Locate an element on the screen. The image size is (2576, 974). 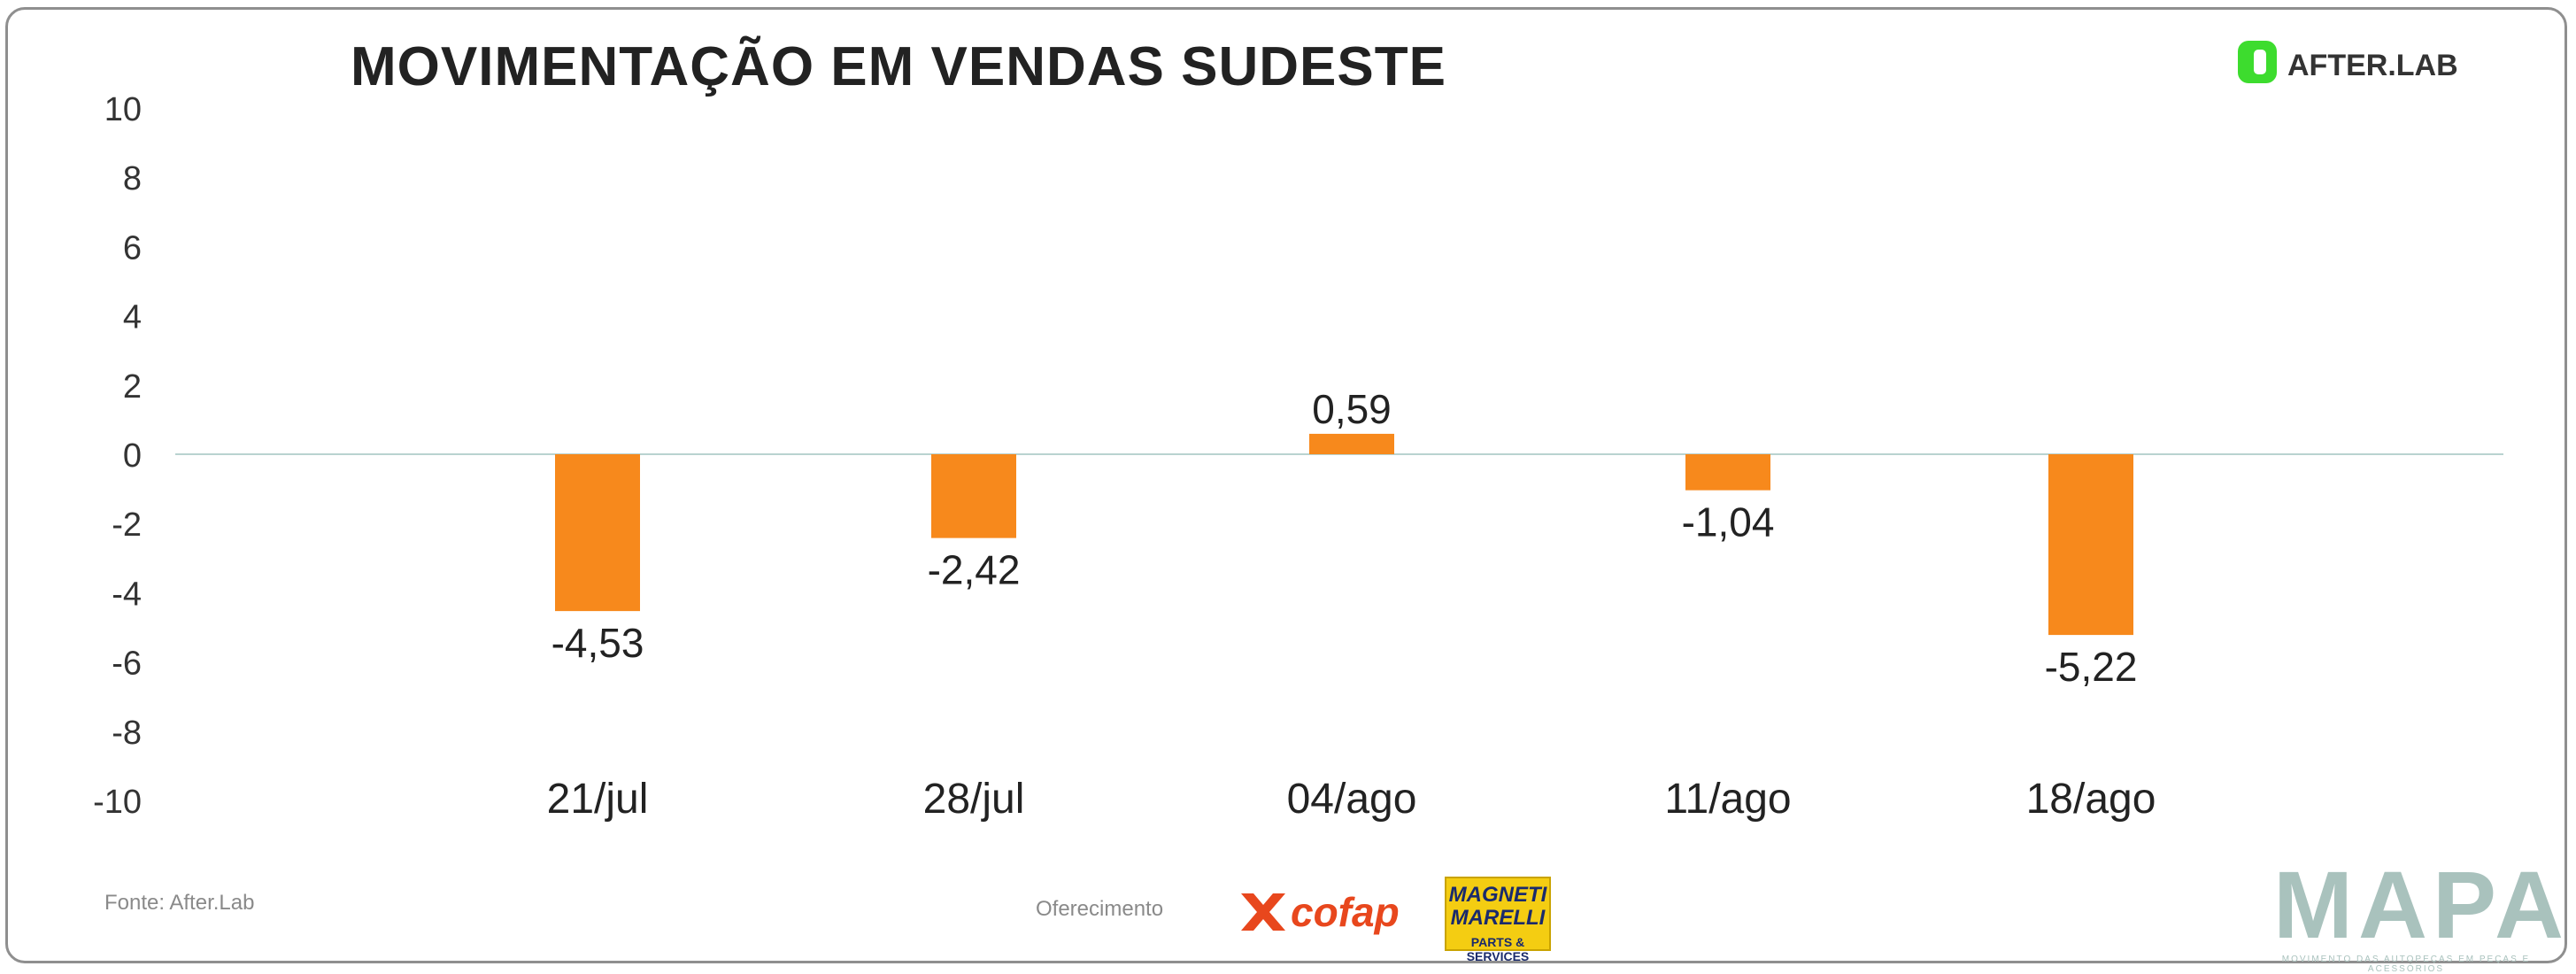
chart-title: MOVIMENTAÇÃO EM VENDAS SUDESTE is located at coordinates (1288, 66).